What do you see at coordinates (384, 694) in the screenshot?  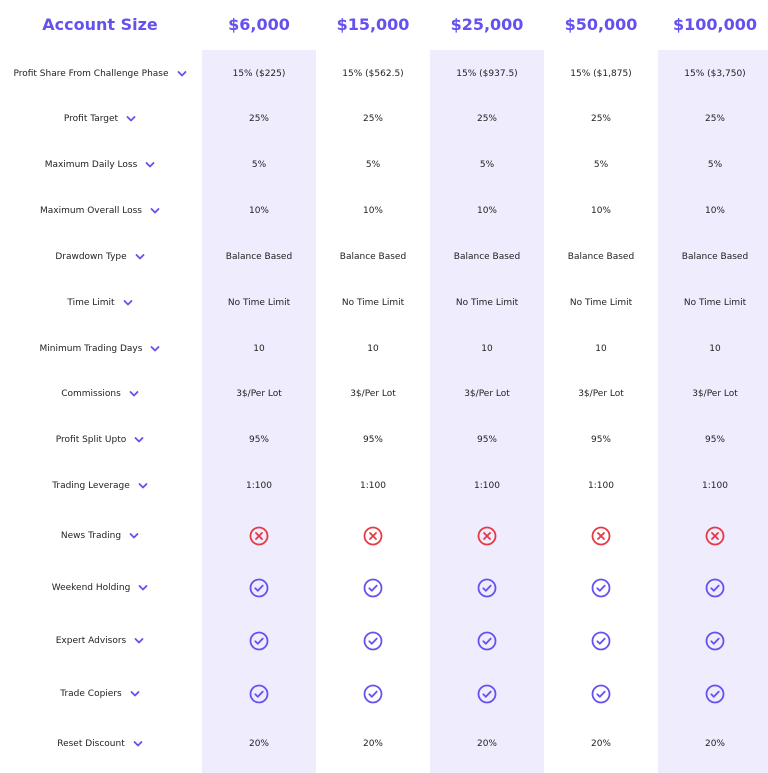 I see `table-row: Trade Copiers` at bounding box center [384, 694].